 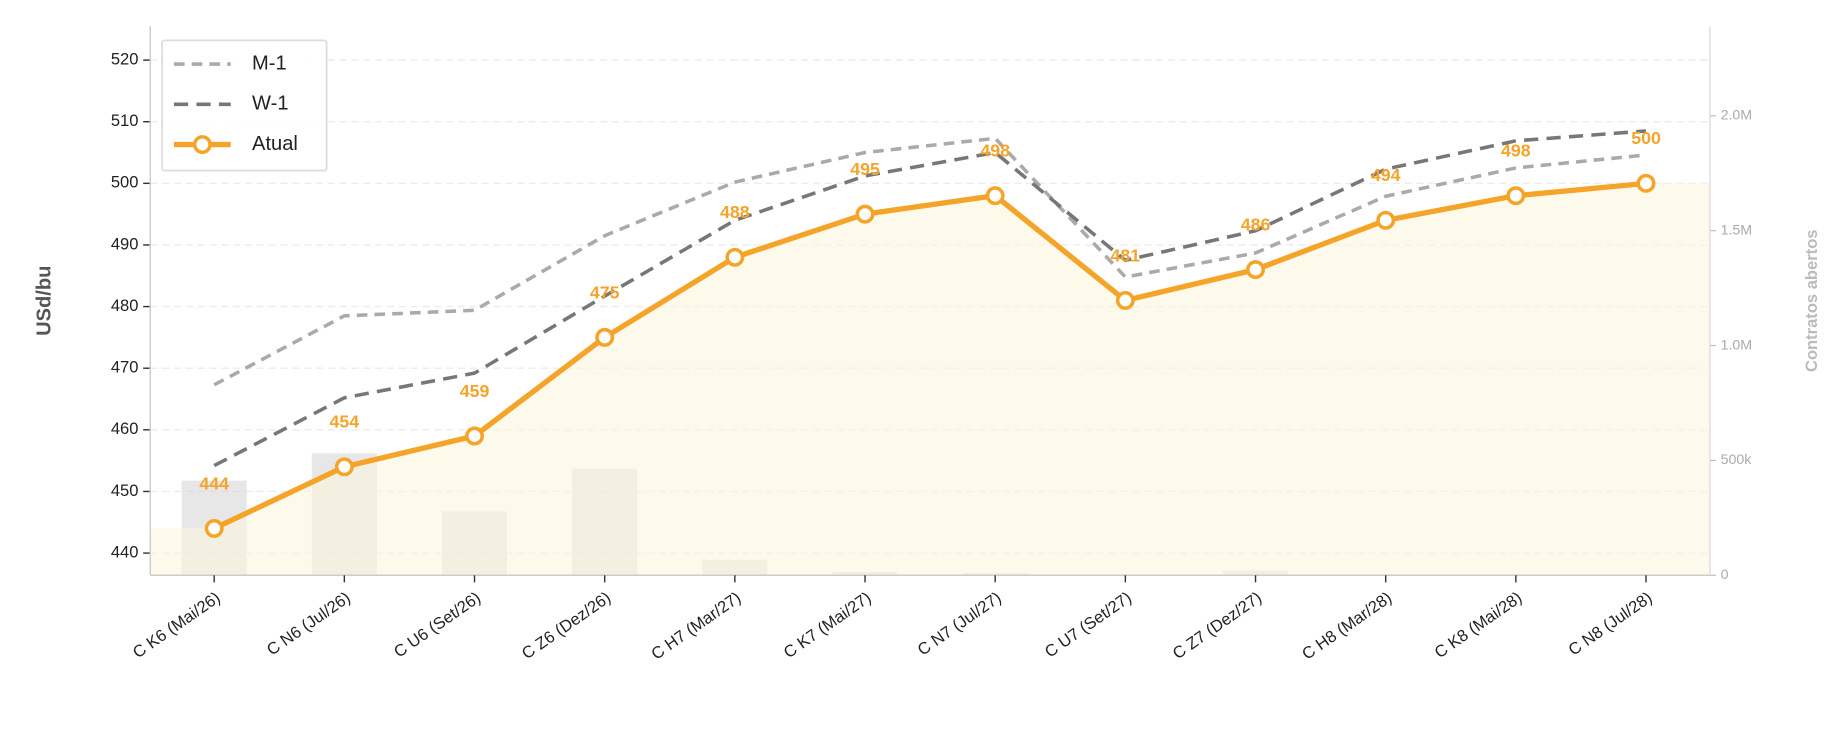 What do you see at coordinates (125, 551) in the screenshot?
I see `y-tick-label: 440` at bounding box center [125, 551].